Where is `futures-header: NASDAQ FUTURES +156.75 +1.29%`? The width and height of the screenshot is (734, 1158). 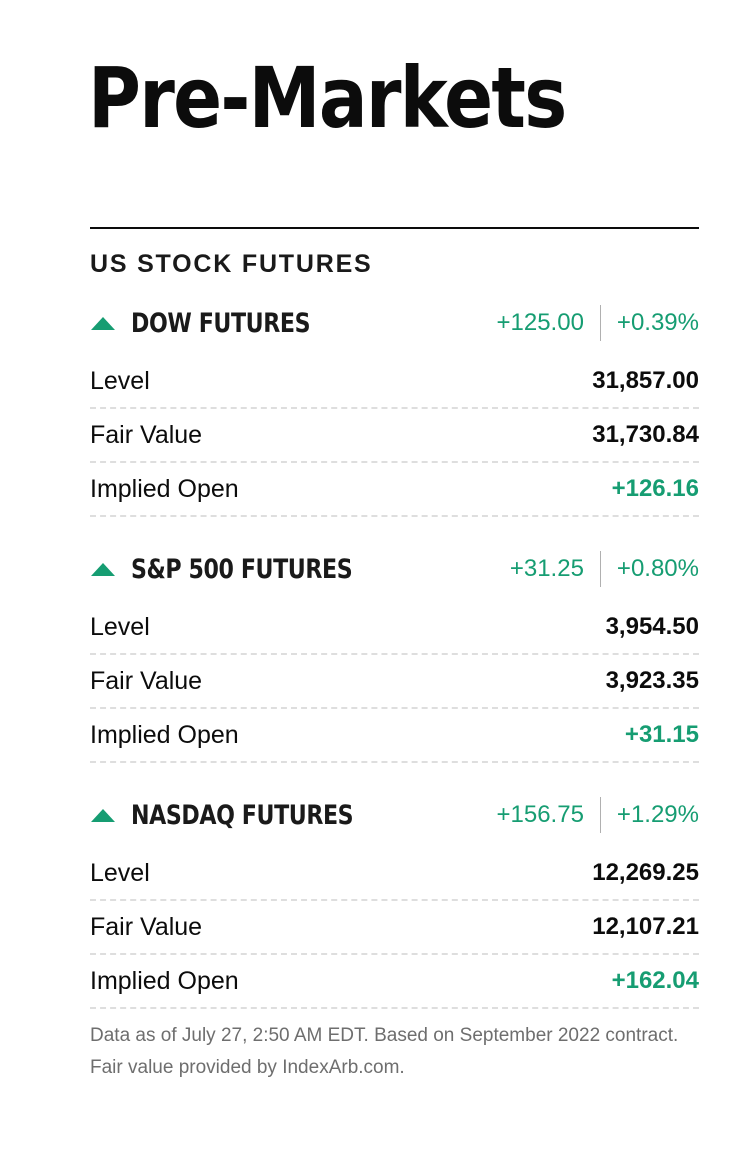
futures-header: NASDAQ FUTURES +156.75 +1.29% is located at coordinates (394, 815).